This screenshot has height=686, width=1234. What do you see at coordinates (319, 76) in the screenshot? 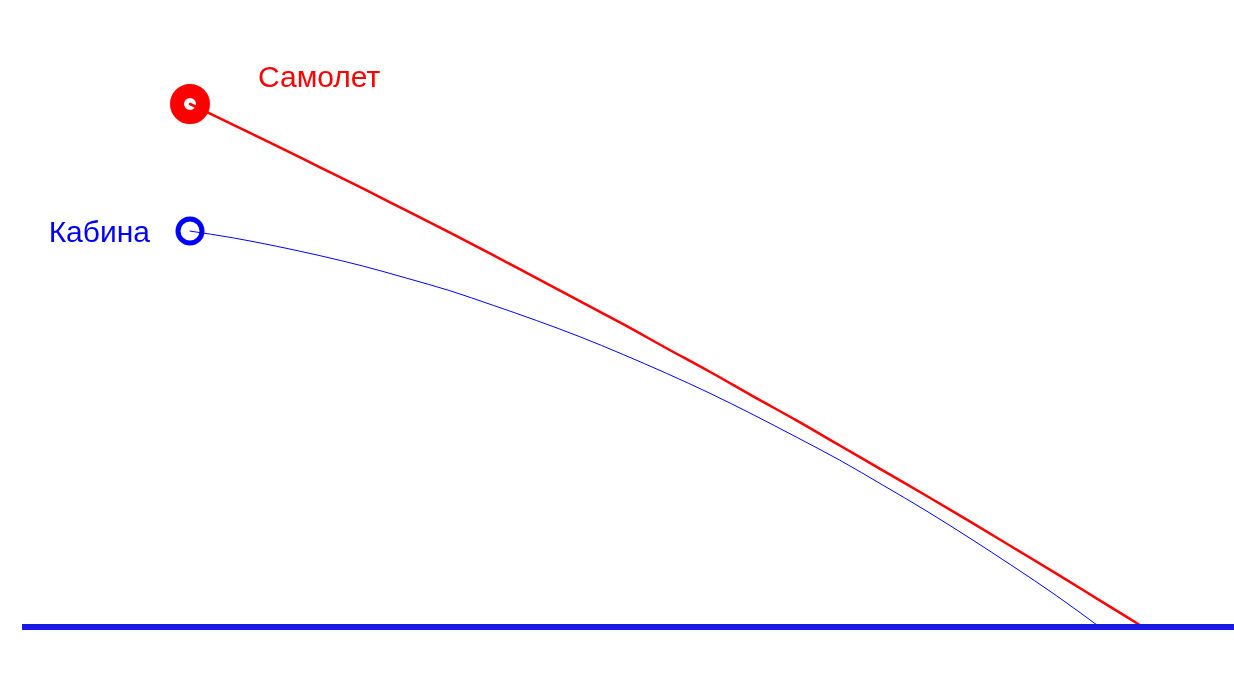
I see `series-label: Самолет` at bounding box center [319, 76].